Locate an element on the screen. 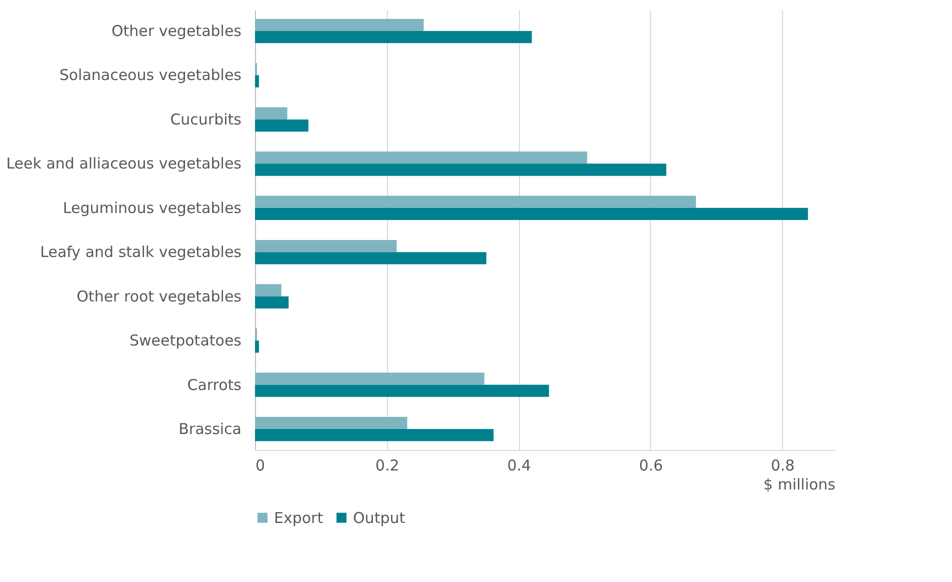 The width and height of the screenshot is (952, 582). legend-label: Export is located at coordinates (299, 517).